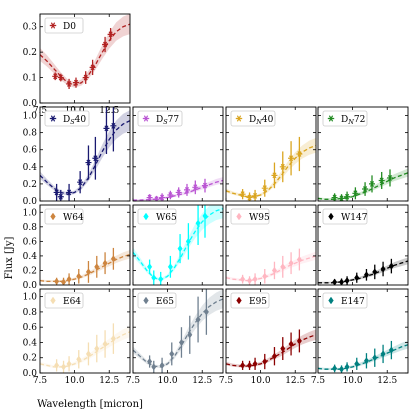 This screenshot has width=415, height=415. I want to click on panel-w65: W65, so click(178, 245).